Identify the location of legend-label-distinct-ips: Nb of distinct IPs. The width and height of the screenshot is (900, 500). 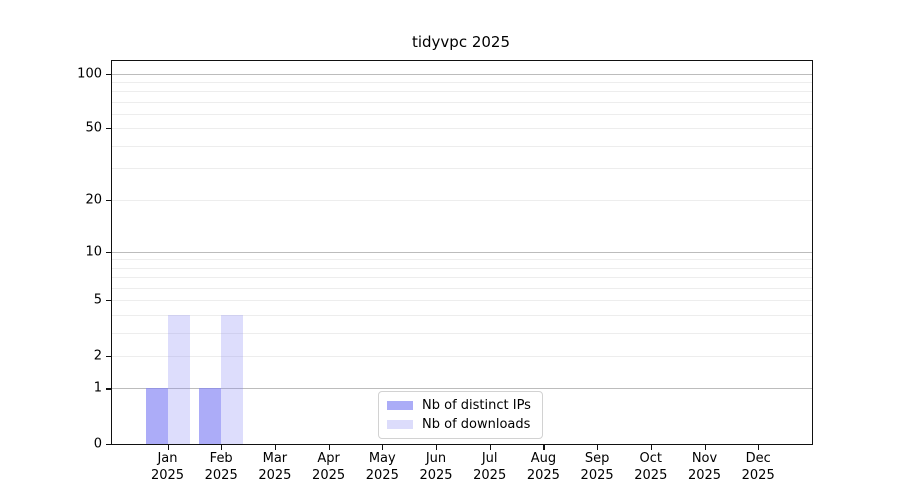
(476, 405).